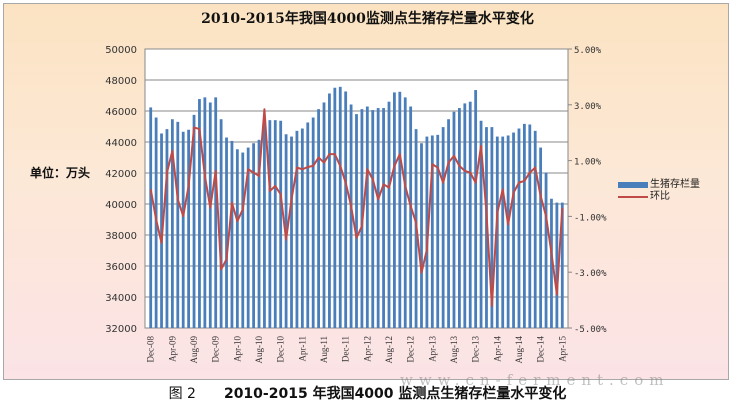 This screenshot has height=408, width=735. I want to click on x-tick-label: Apr-10, so click(237, 349).